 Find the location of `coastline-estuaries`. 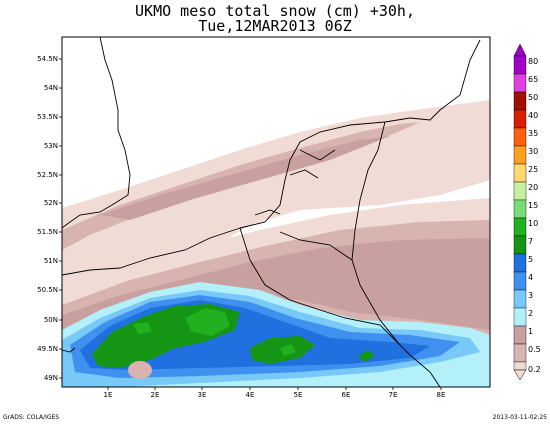

coastline-estuaries is located at coordinates (295, 182).